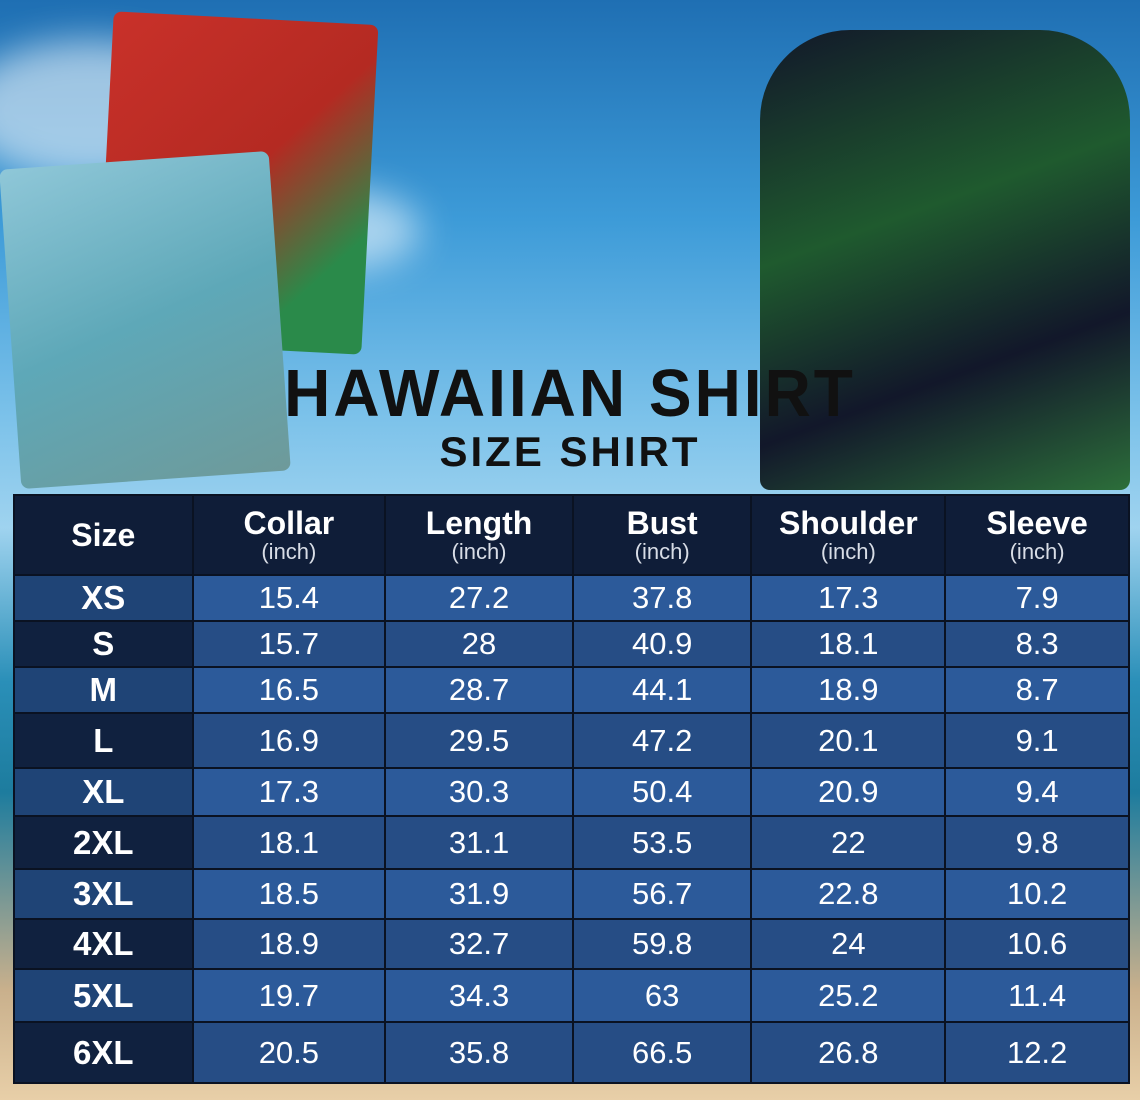  Describe the element at coordinates (662, 644) in the screenshot. I see `value-cell: 40.9` at that location.